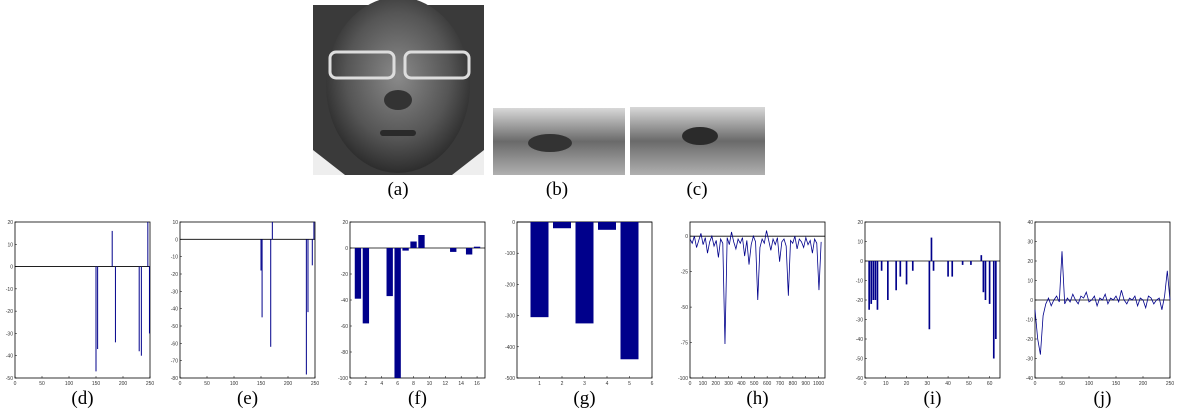  What do you see at coordinates (1030, 223) in the screenshot?
I see `y-tick-label: 40` at bounding box center [1030, 223].